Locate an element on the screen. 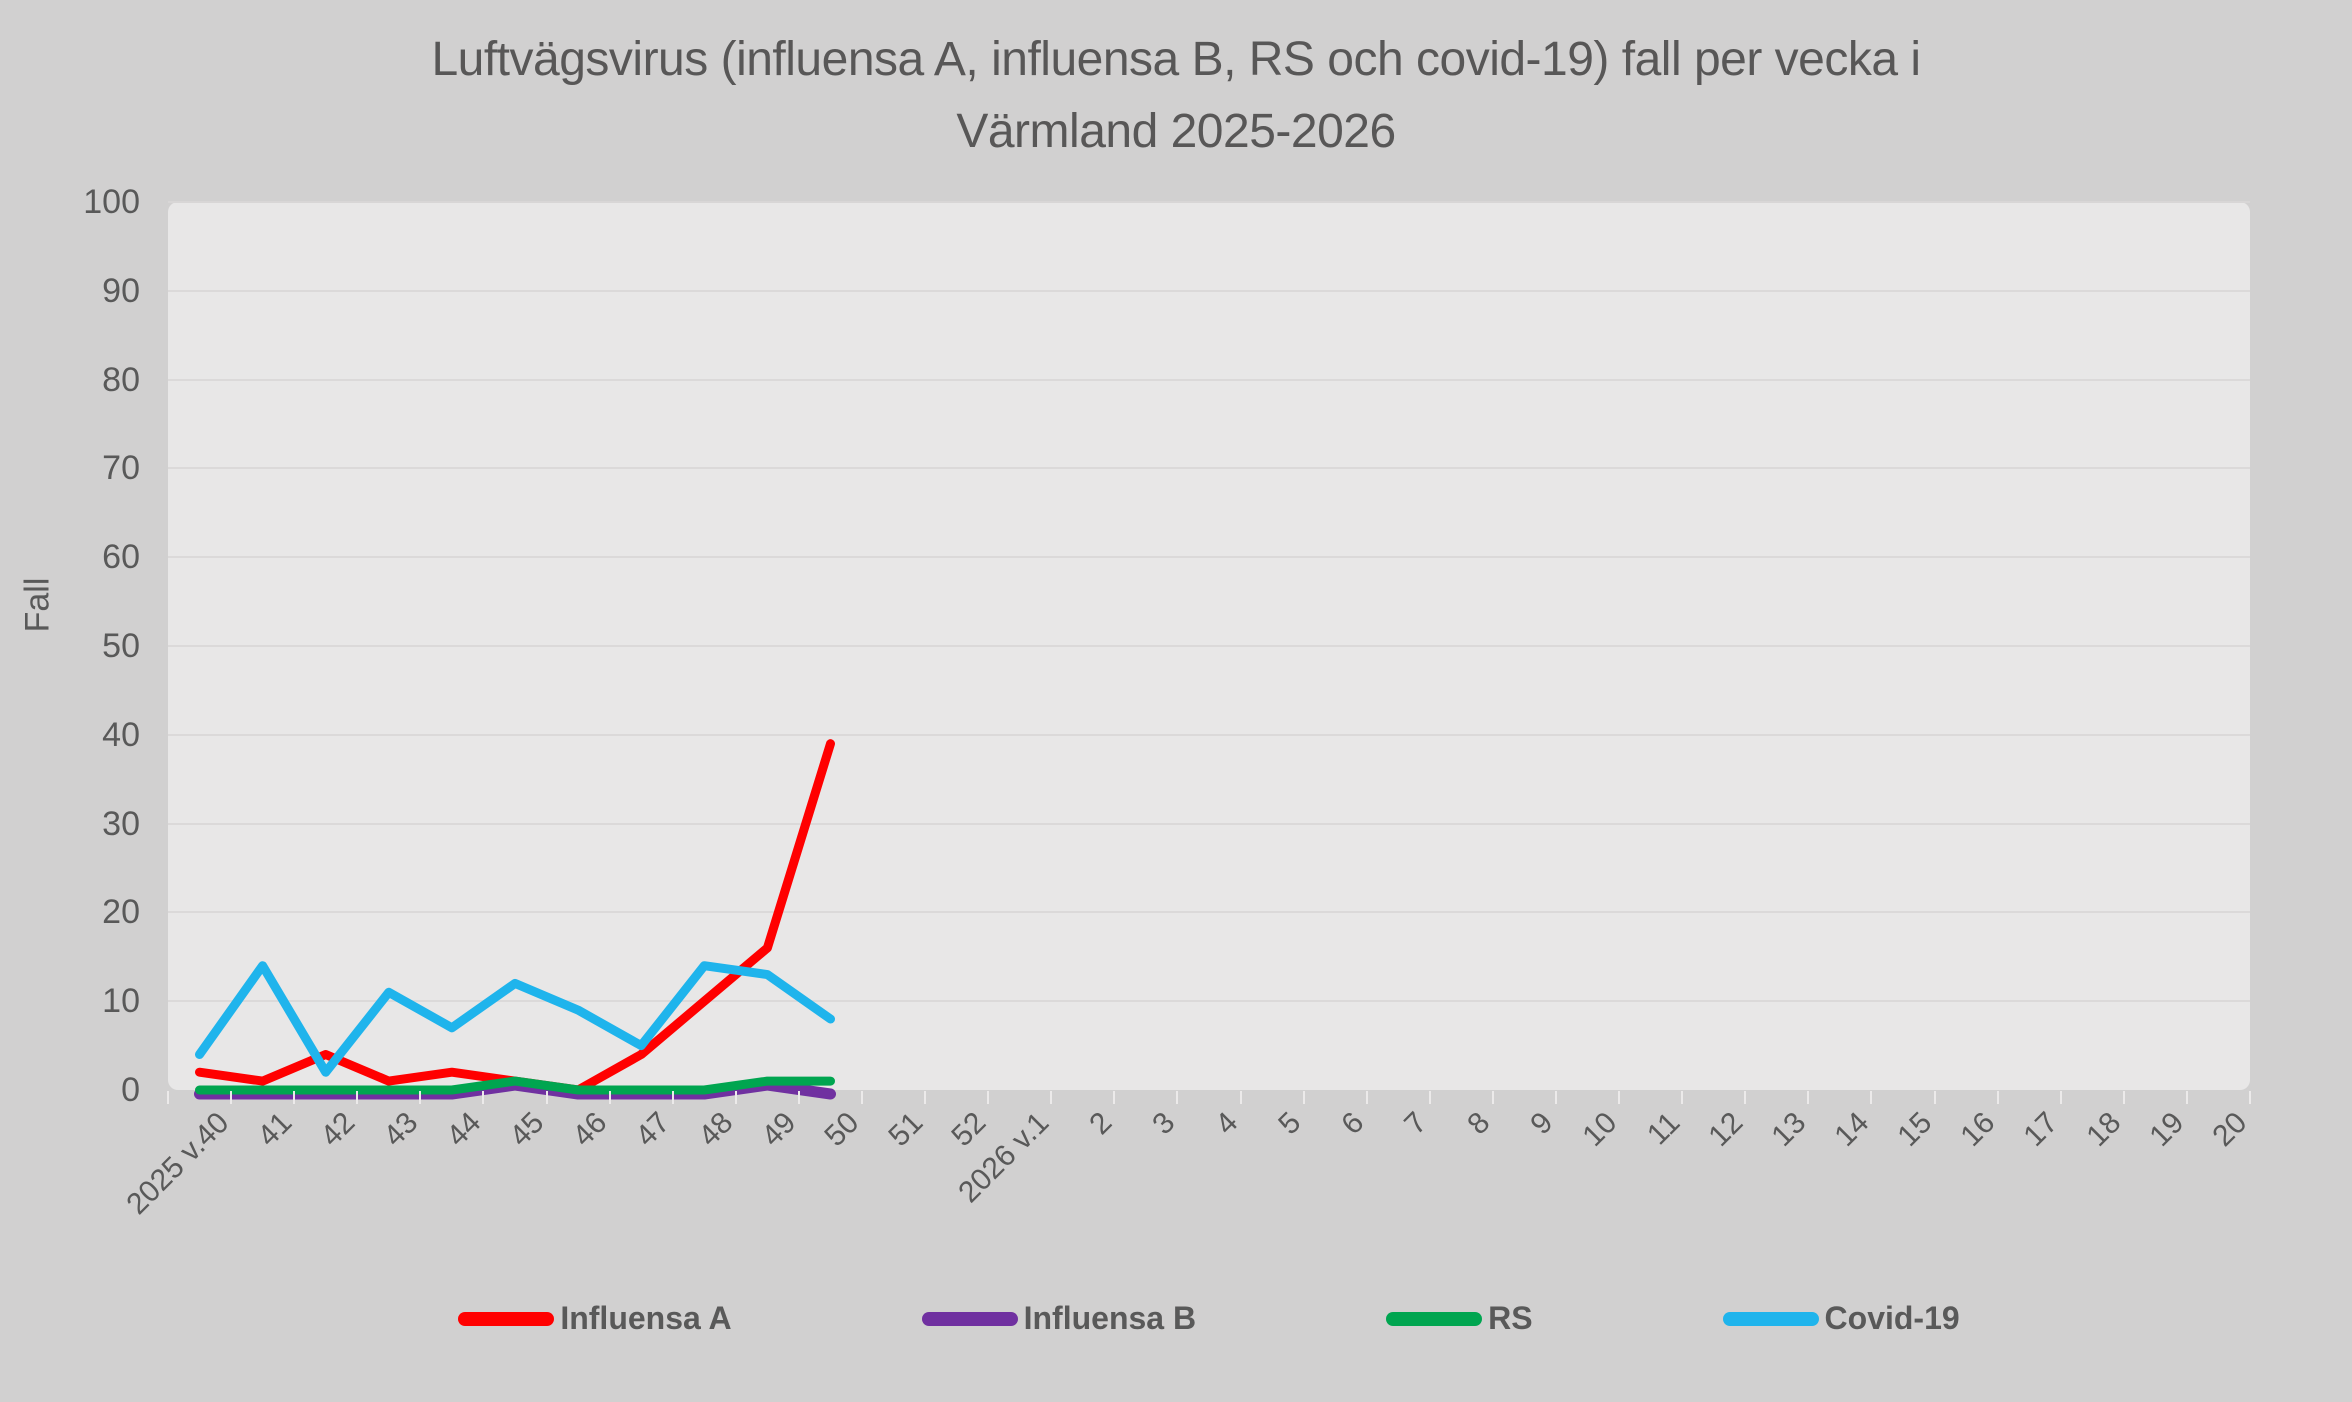 The height and width of the screenshot is (1402, 2352). y-tick-label-20: 20 is located at coordinates (121, 912).